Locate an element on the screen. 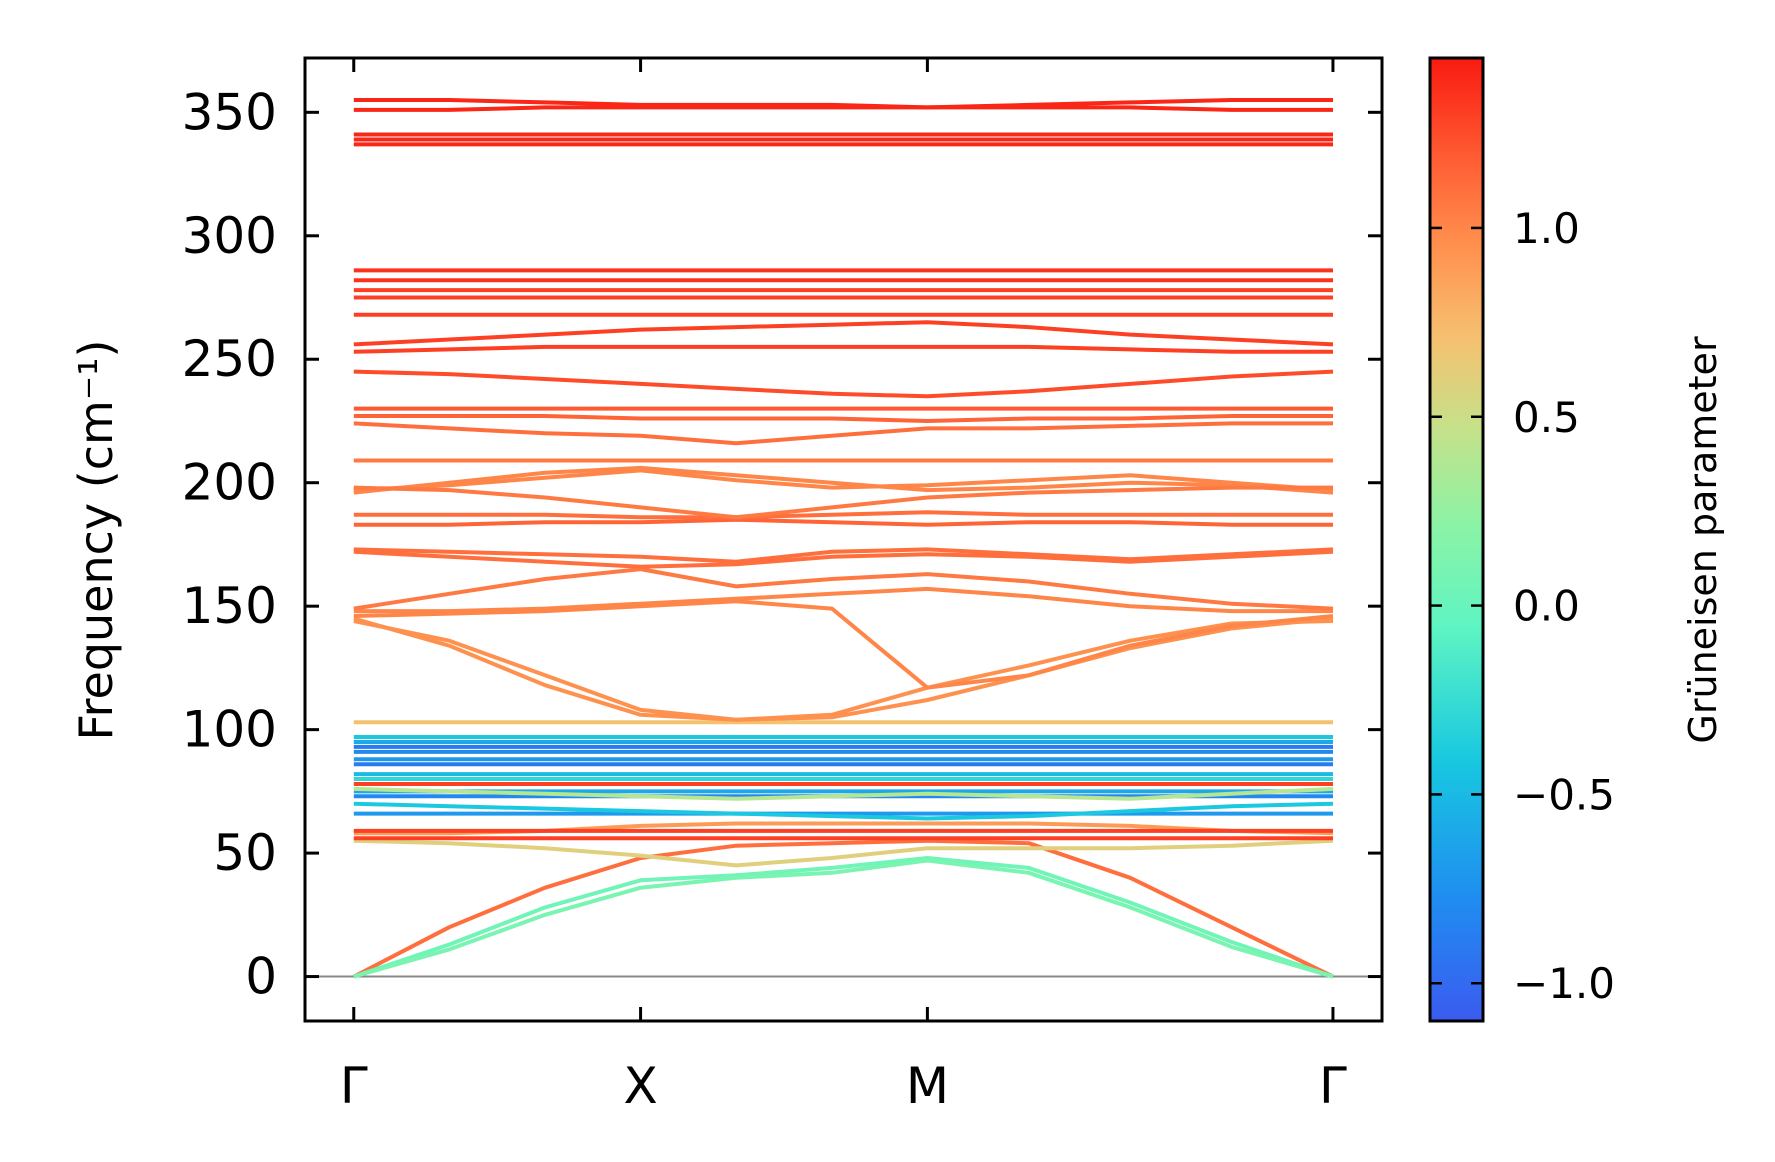 The image size is (1775, 1162). y-tick-label: 250 is located at coordinates (229, 359).